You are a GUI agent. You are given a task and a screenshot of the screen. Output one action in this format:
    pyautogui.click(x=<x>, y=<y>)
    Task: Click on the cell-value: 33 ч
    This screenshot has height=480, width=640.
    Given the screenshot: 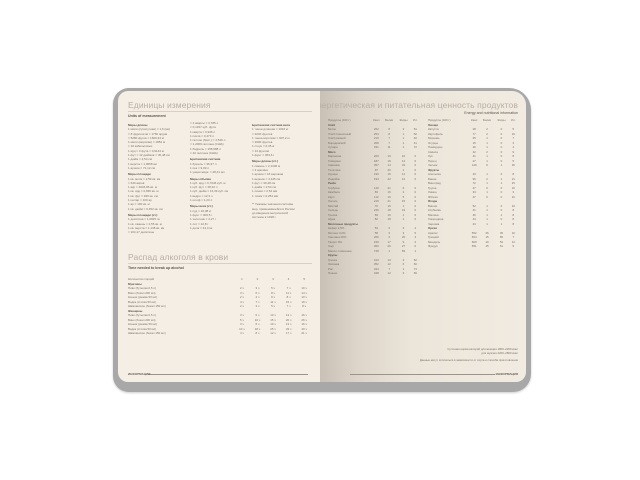 What is the action you would take?
    pyautogui.click(x=288, y=328)
    